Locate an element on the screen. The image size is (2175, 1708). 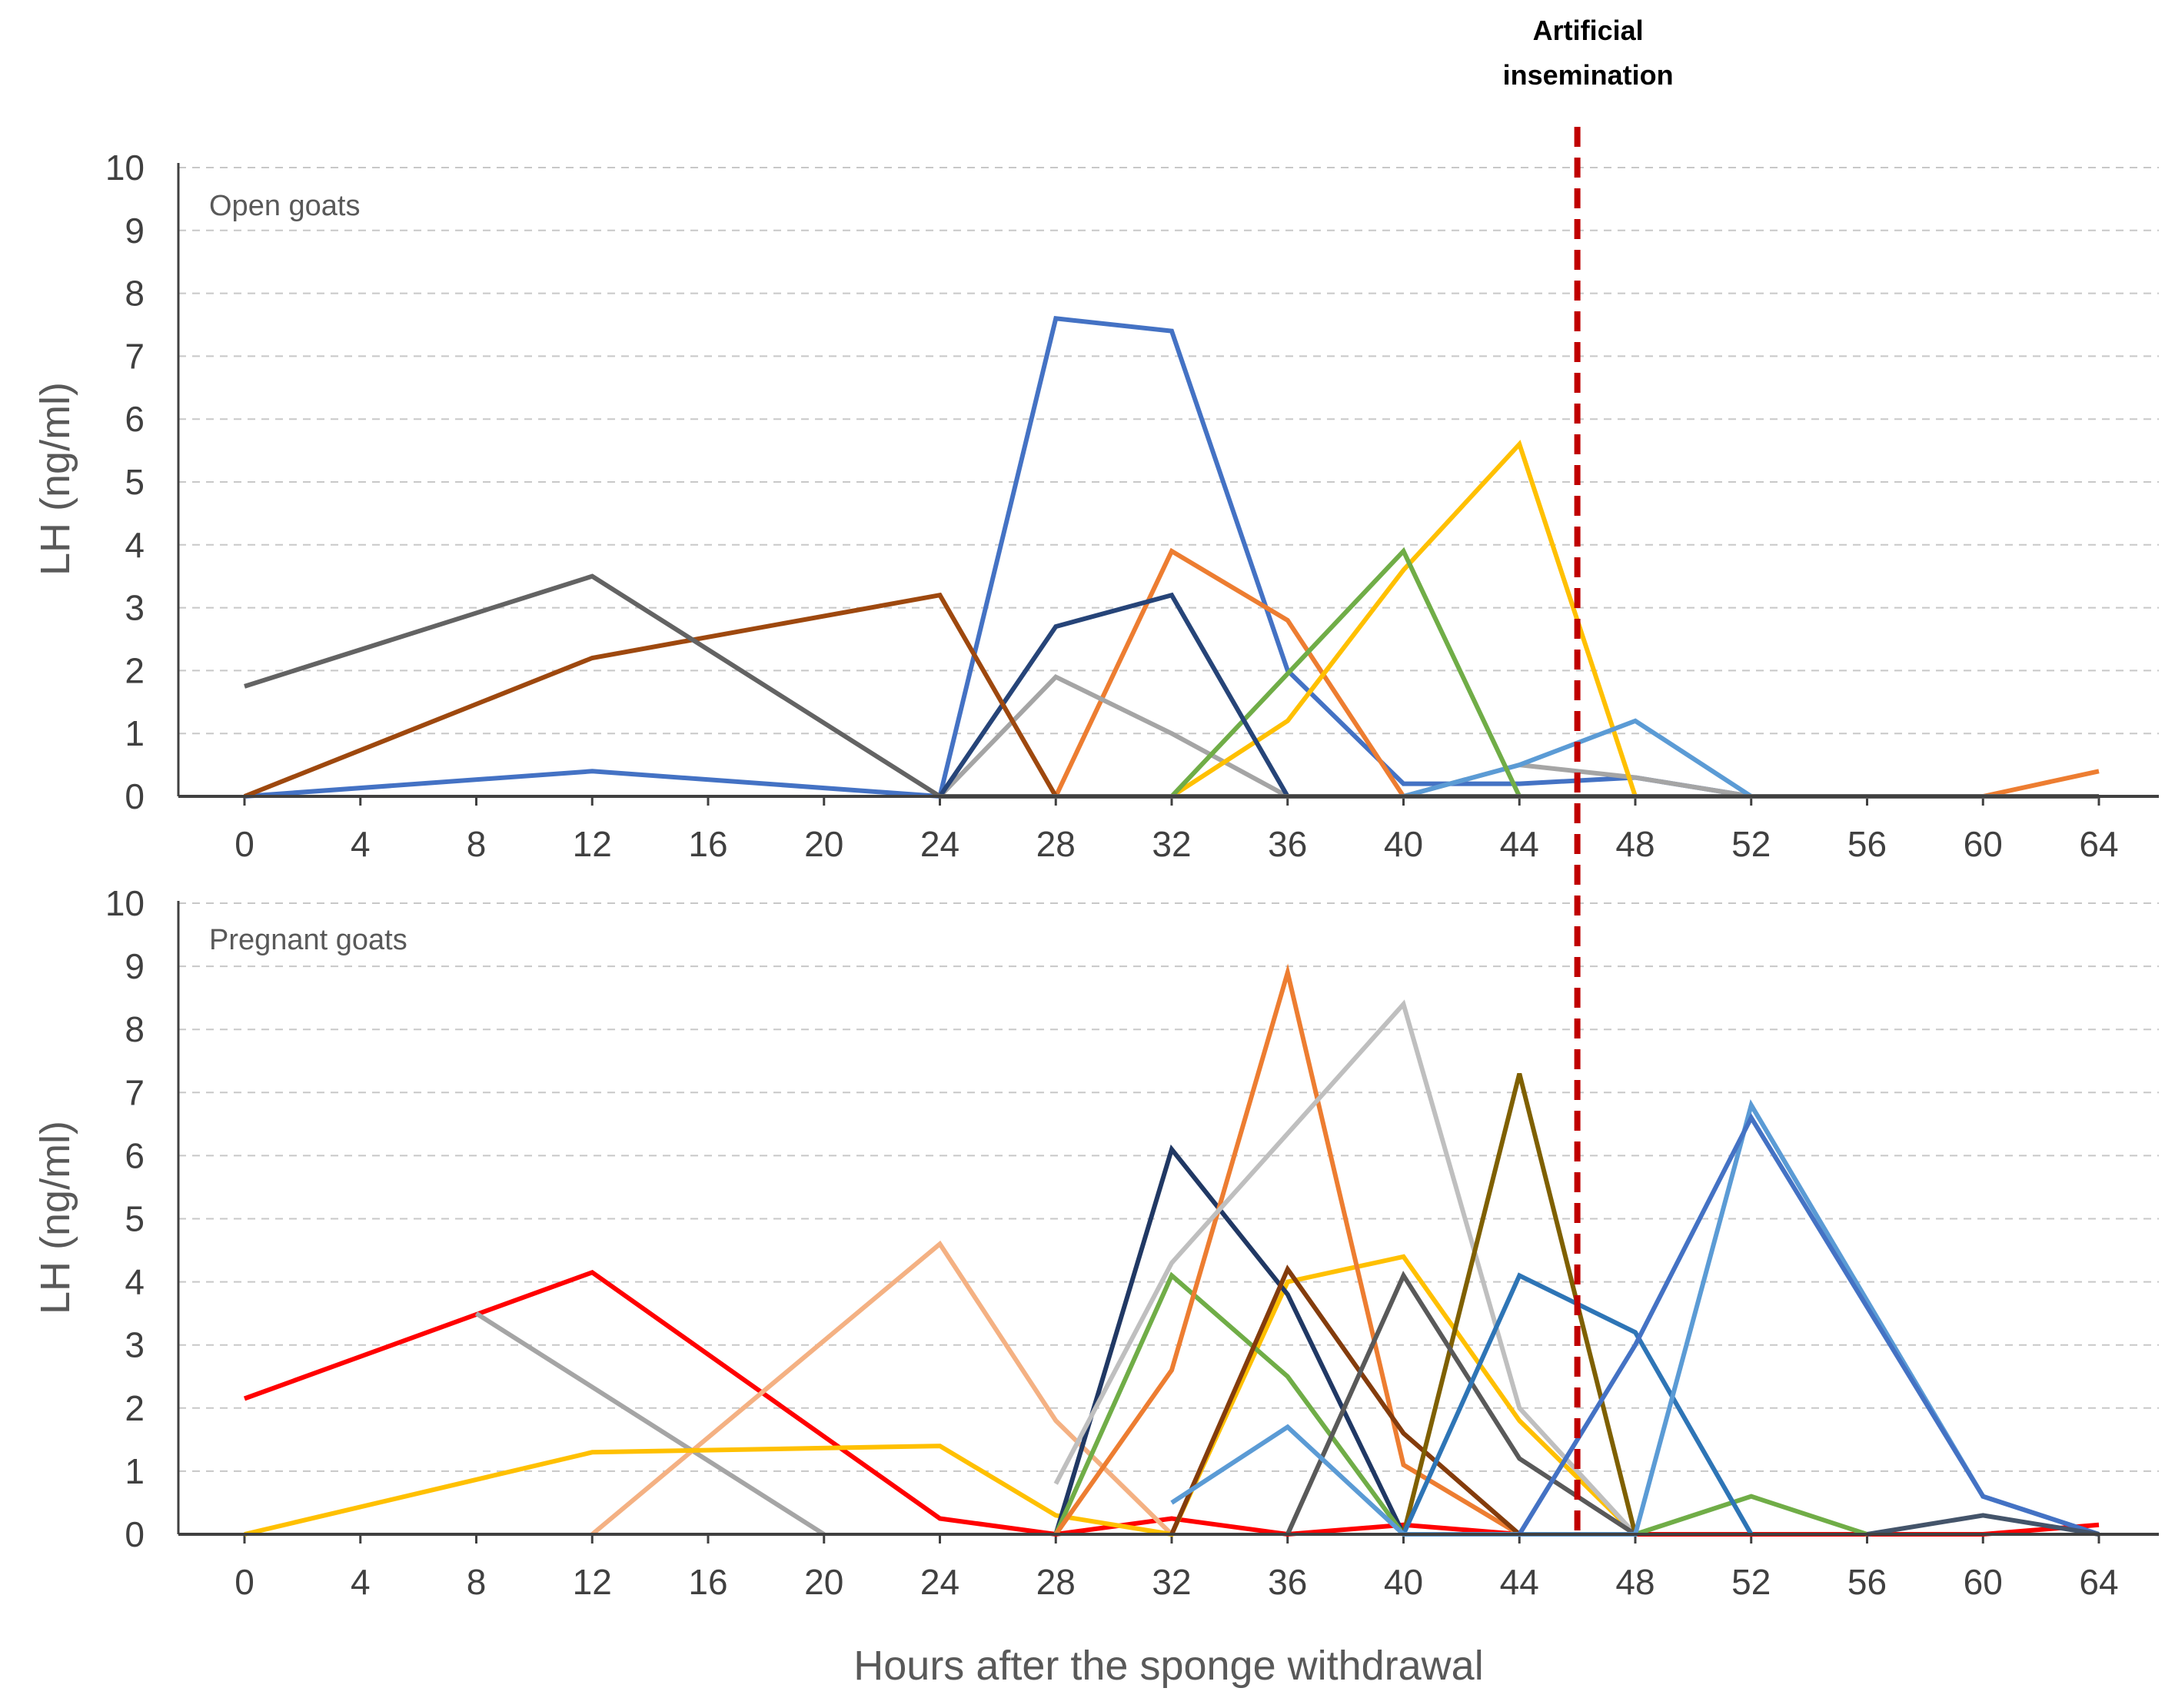
insemination-label-line2: insemination is located at coordinates (1589, 75).